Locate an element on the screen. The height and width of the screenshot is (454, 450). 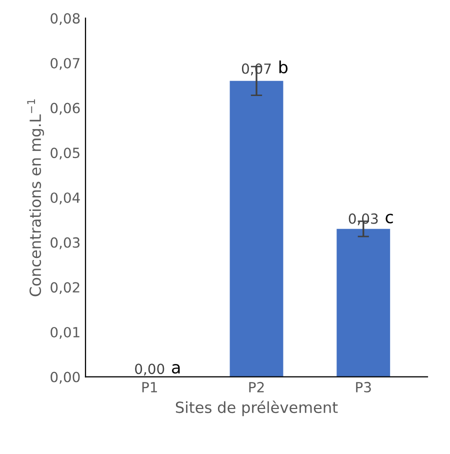
annotation: a is located at coordinates (176, 369).